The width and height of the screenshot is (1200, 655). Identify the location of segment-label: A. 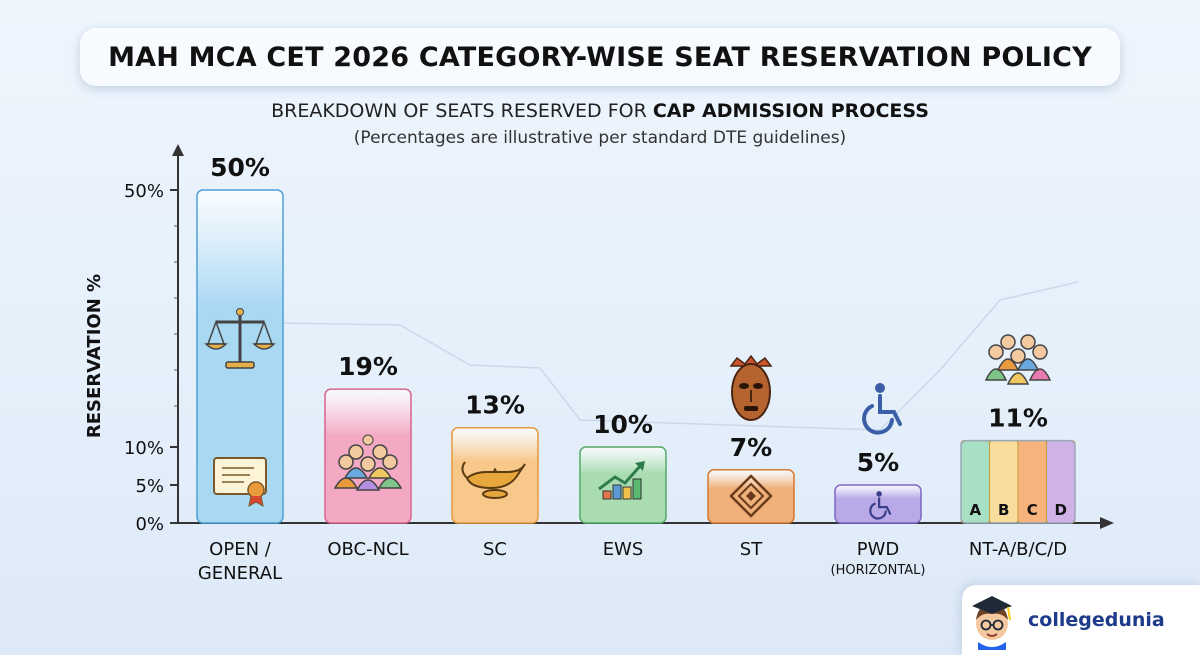
(975, 510).